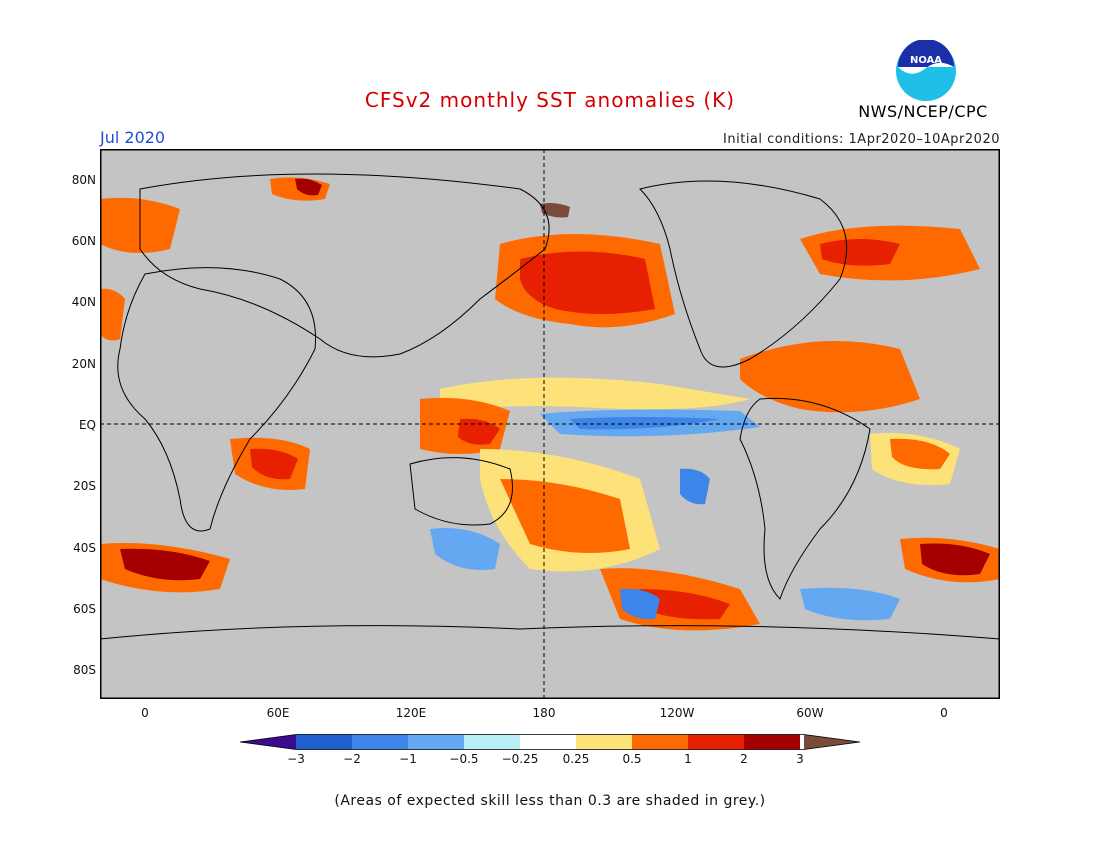 The image size is (1100, 850). What do you see at coordinates (296, 759) in the screenshot?
I see `colorbar-label: −3` at bounding box center [296, 759].